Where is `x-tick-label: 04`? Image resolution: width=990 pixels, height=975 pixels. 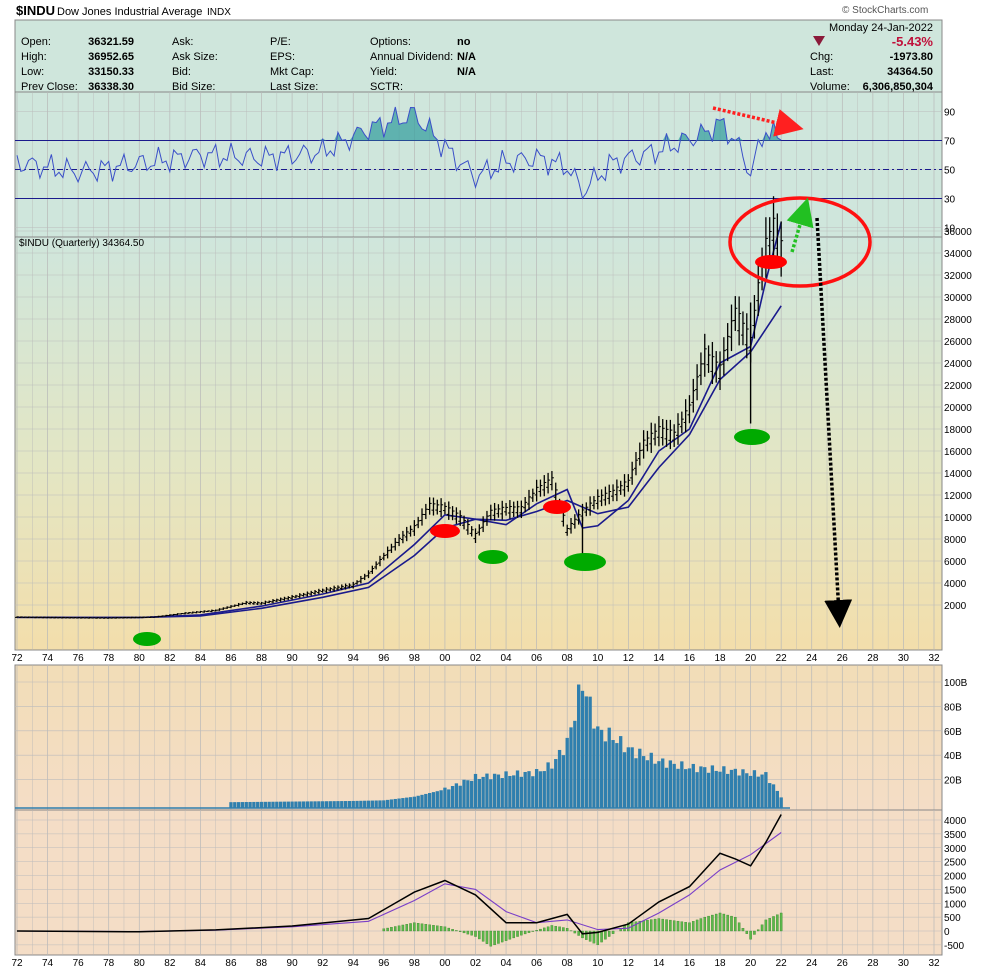 x-tick-label: 04 is located at coordinates (507, 963).